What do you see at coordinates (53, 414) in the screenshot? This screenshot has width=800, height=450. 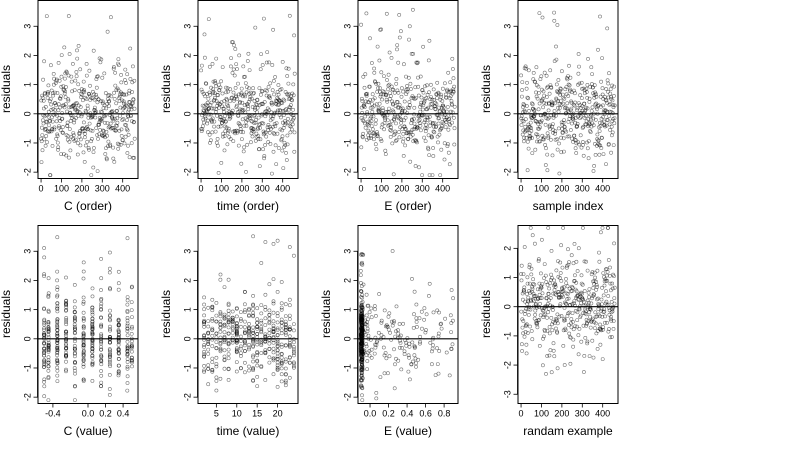 I see `x-tick-label: -0.4` at bounding box center [53, 414].